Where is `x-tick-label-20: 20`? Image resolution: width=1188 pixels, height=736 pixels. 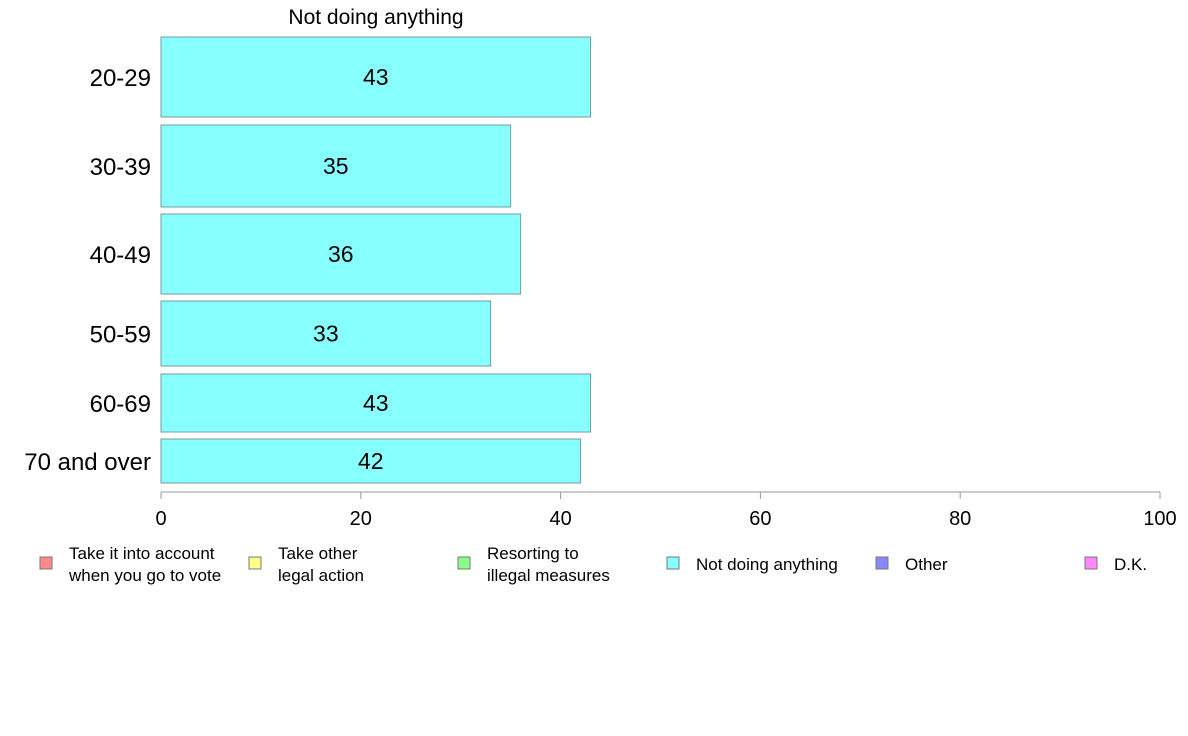 x-tick-label-20: 20 is located at coordinates (361, 519).